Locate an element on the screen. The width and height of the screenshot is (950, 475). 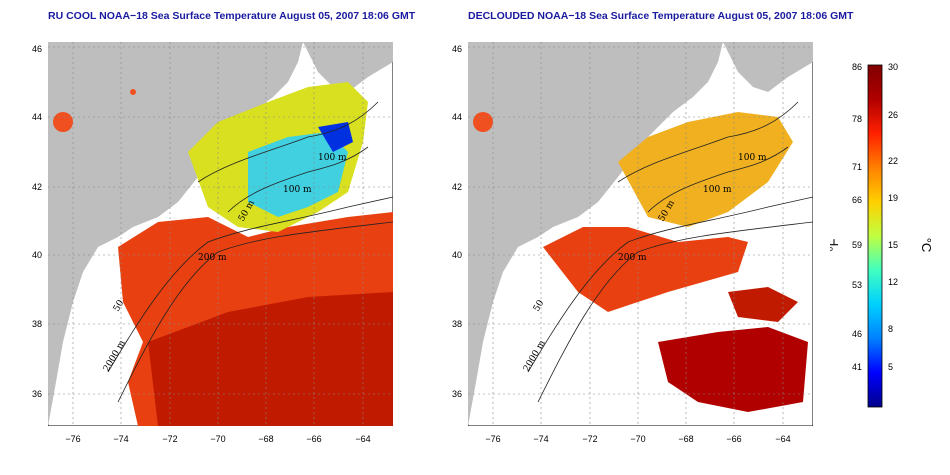
fahrenheit-tick: 86 is located at coordinates (857, 67).